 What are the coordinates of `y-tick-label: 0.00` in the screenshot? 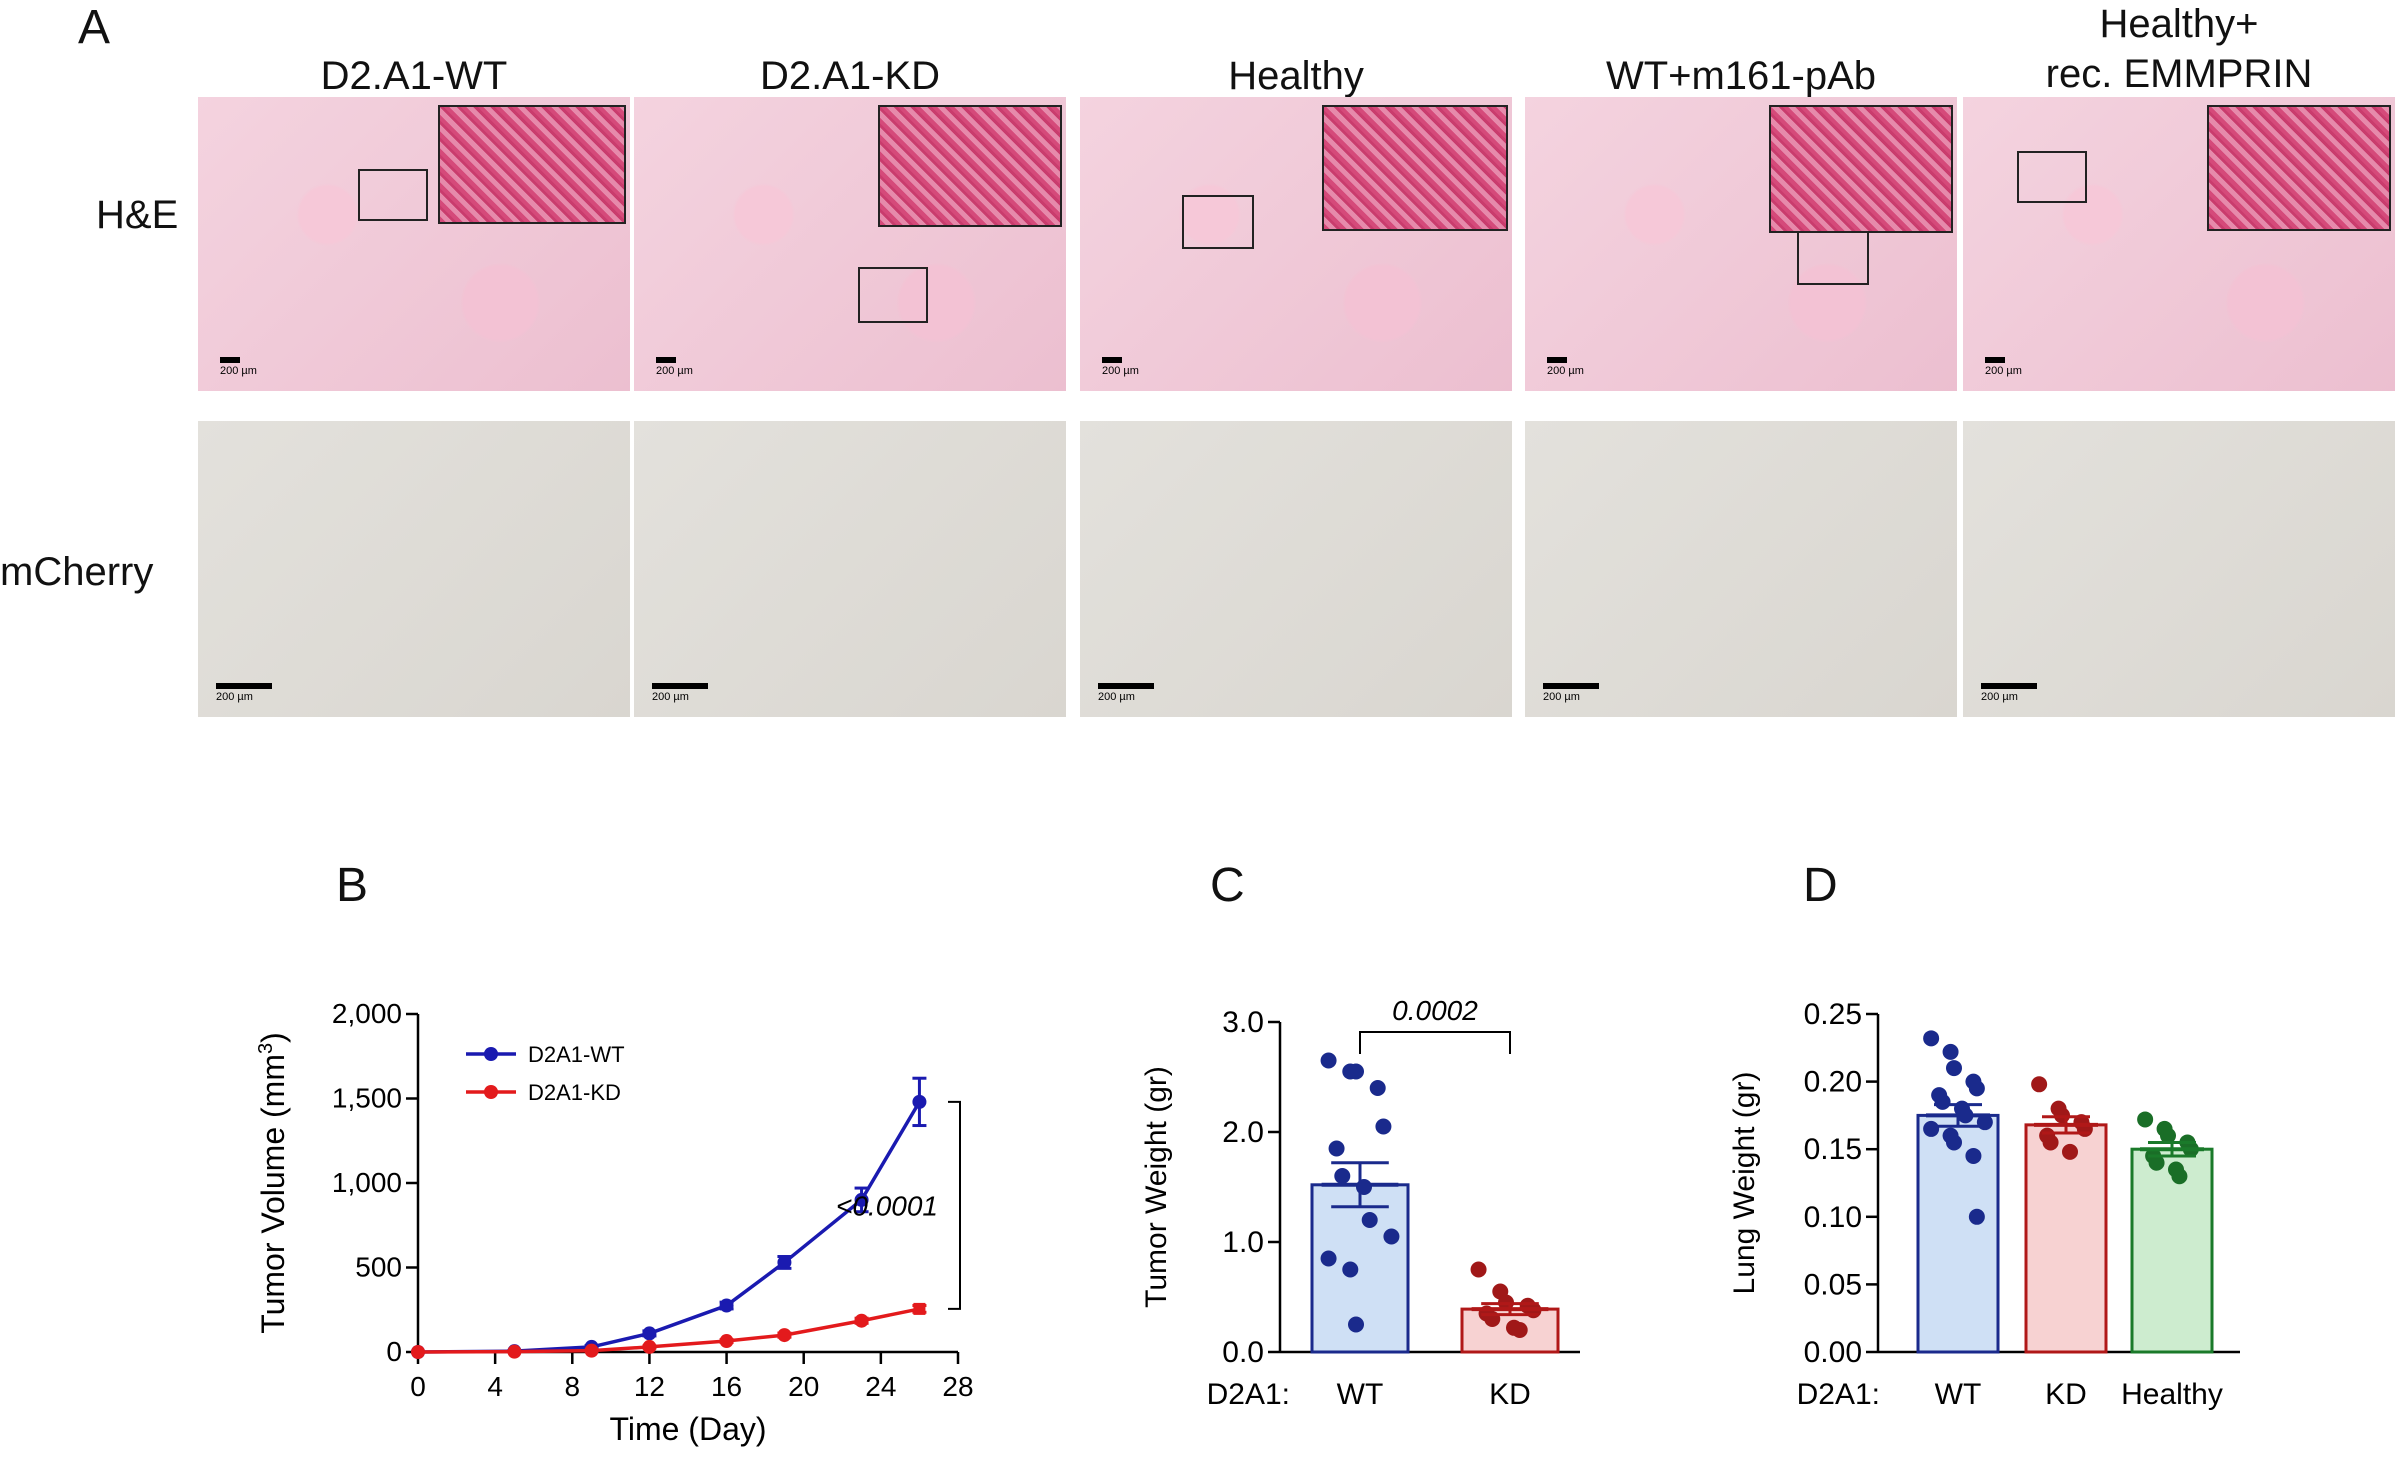 It's located at (1833, 1352).